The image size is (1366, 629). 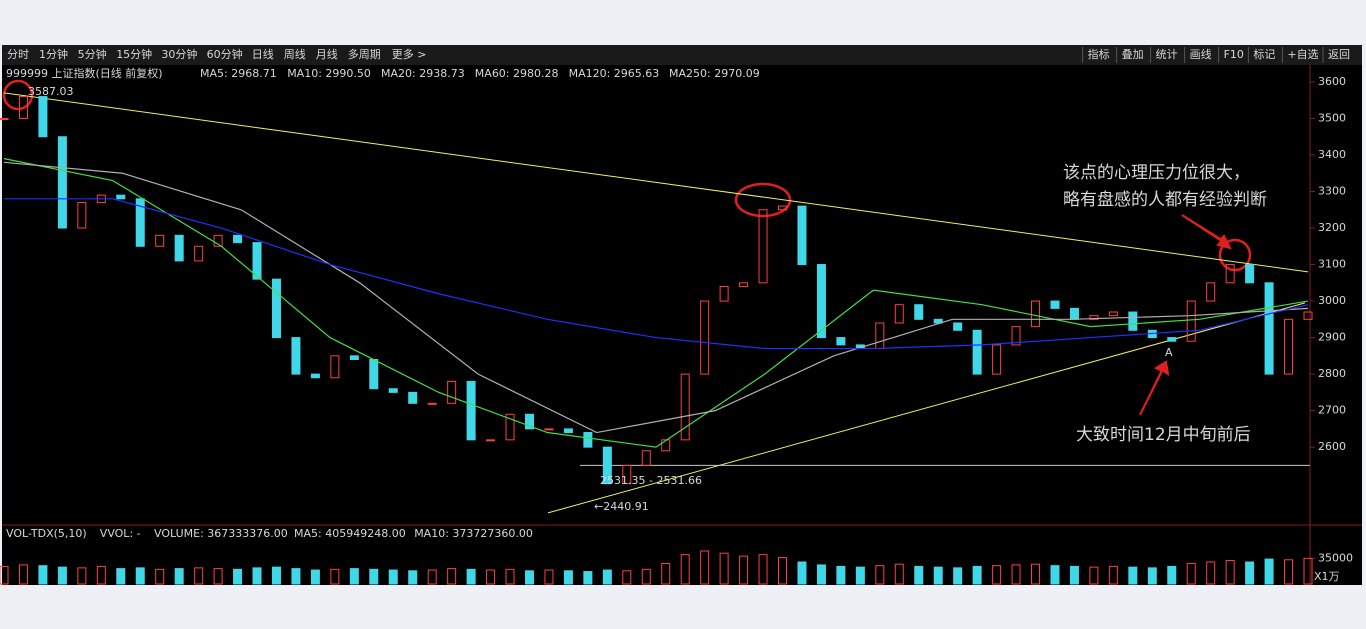 What do you see at coordinates (1167, 54) in the screenshot?
I see `toolbar-button: 统计` at bounding box center [1167, 54].